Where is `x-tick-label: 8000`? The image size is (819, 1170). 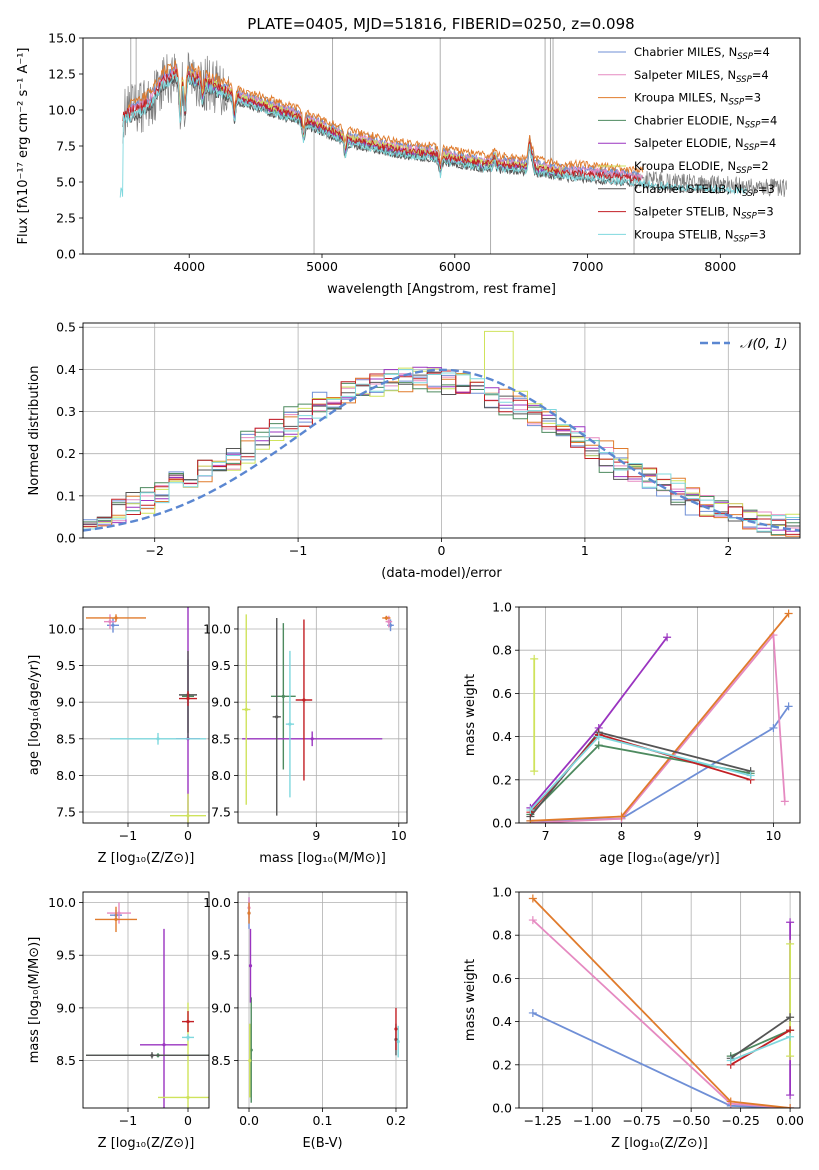
x-tick-label: 8000 is located at coordinates (720, 266).